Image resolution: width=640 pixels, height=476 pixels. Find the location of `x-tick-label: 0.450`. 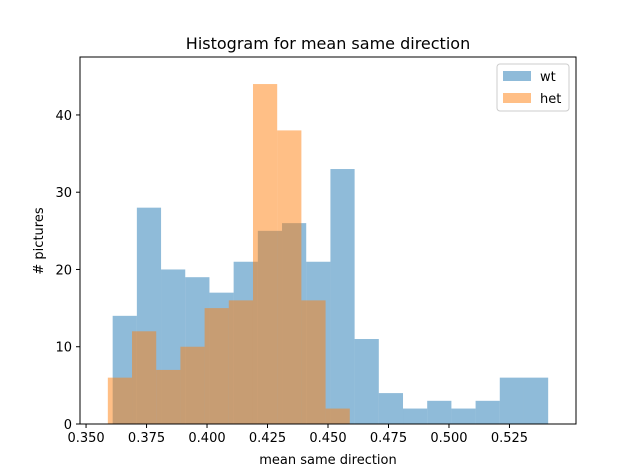

x-tick-label: 0.450 is located at coordinates (327, 438).